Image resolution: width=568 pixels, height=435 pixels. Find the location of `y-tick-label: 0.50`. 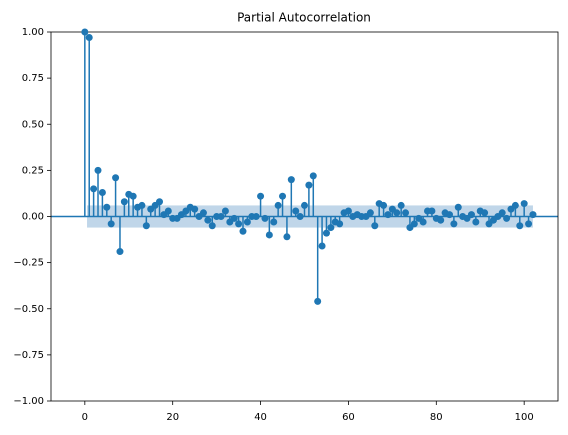

y-tick-label: 0.50 is located at coordinates (33, 124).